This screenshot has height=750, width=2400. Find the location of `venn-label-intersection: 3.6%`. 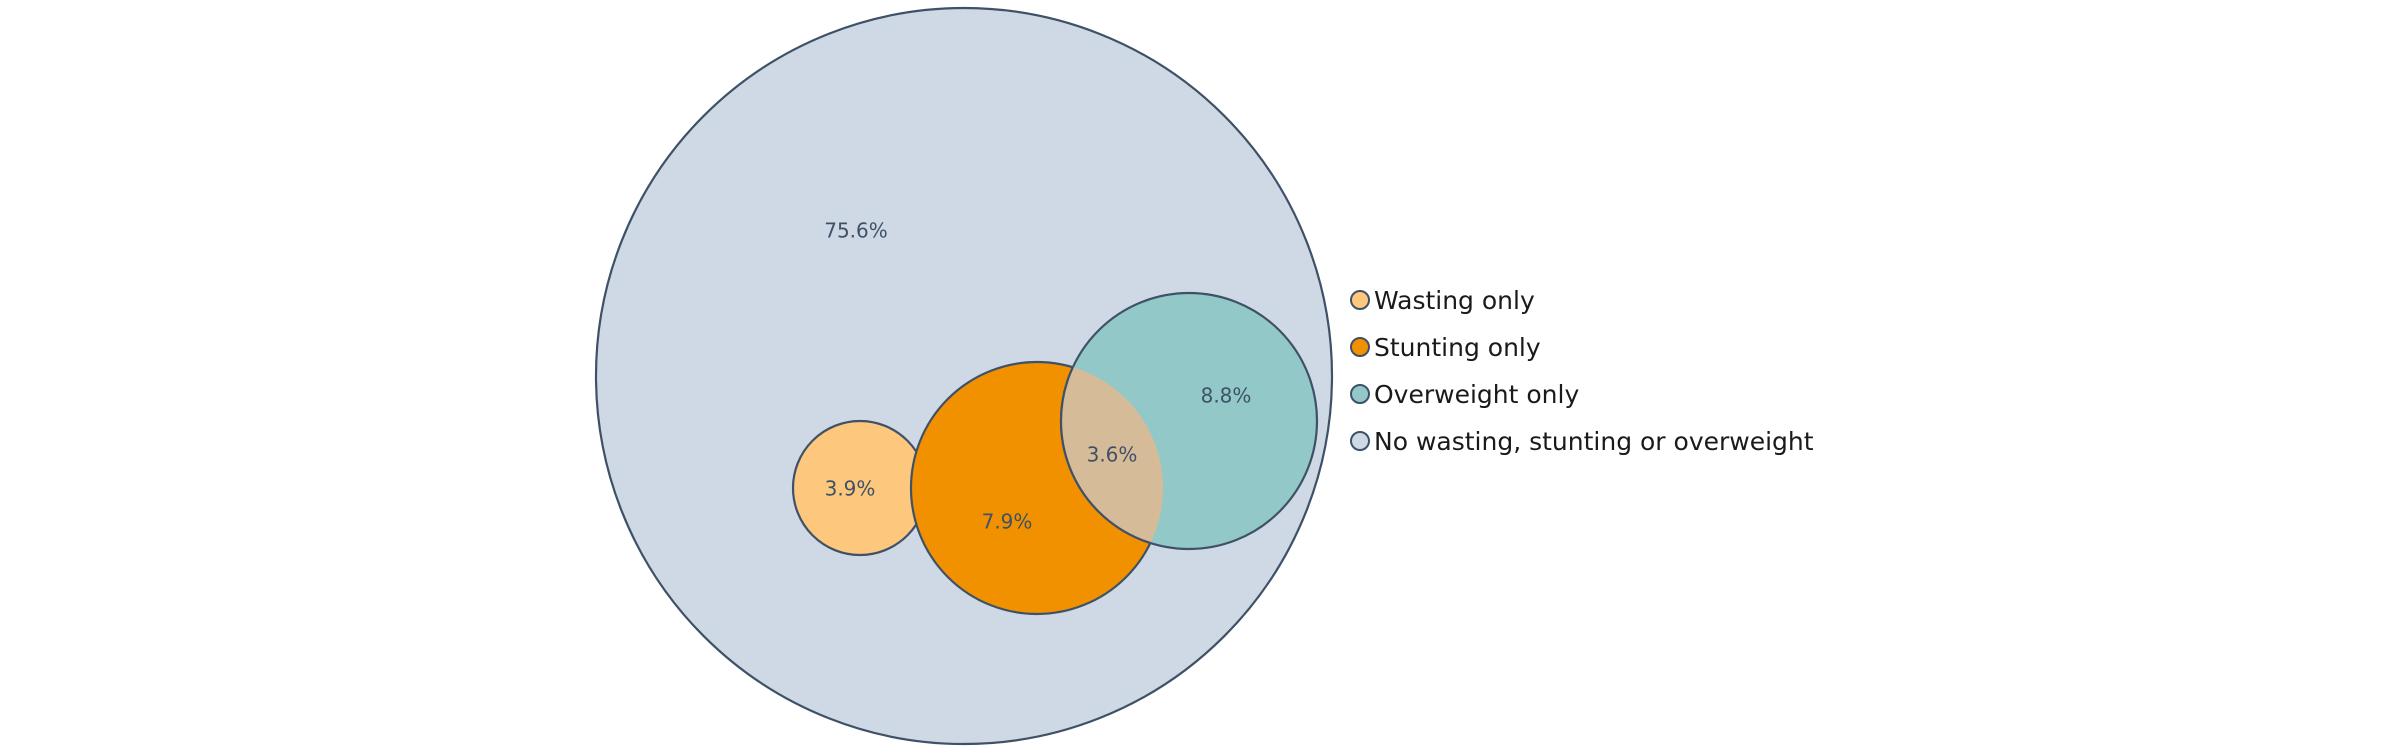

venn-label-intersection: 3.6% is located at coordinates (1112, 455).